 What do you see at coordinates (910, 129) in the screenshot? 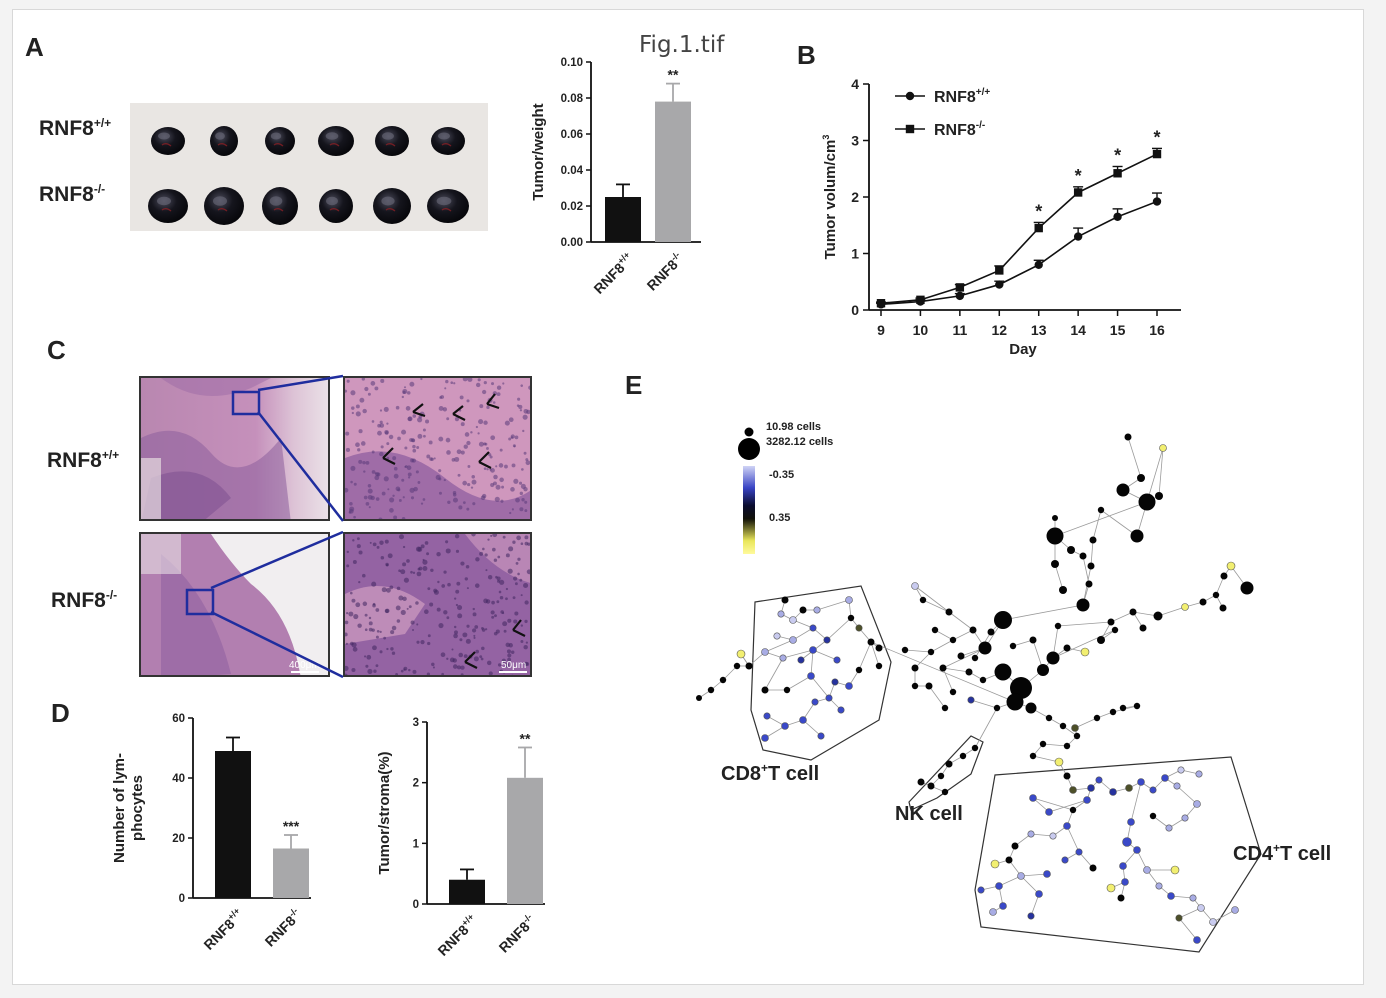
I see `legend-marker` at bounding box center [910, 129].